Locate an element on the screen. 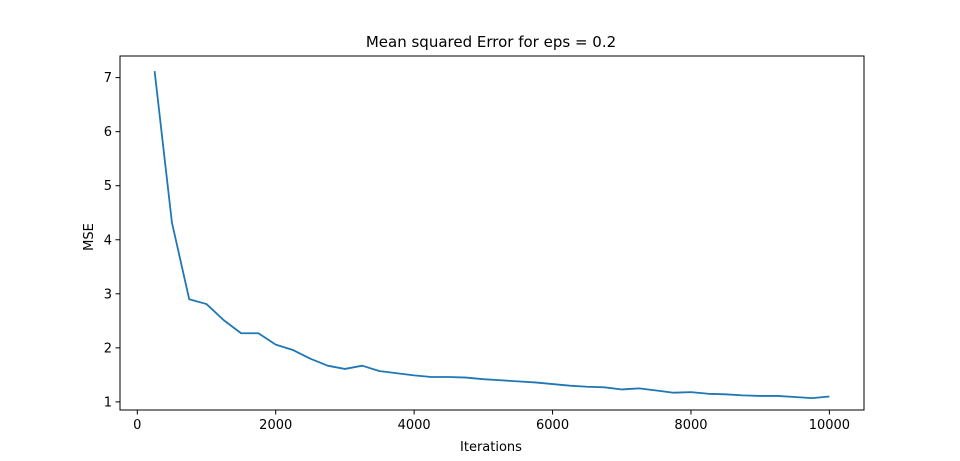 Image resolution: width=960 pixels, height=461 pixels. y-tick-label: 3 is located at coordinates (108, 294).